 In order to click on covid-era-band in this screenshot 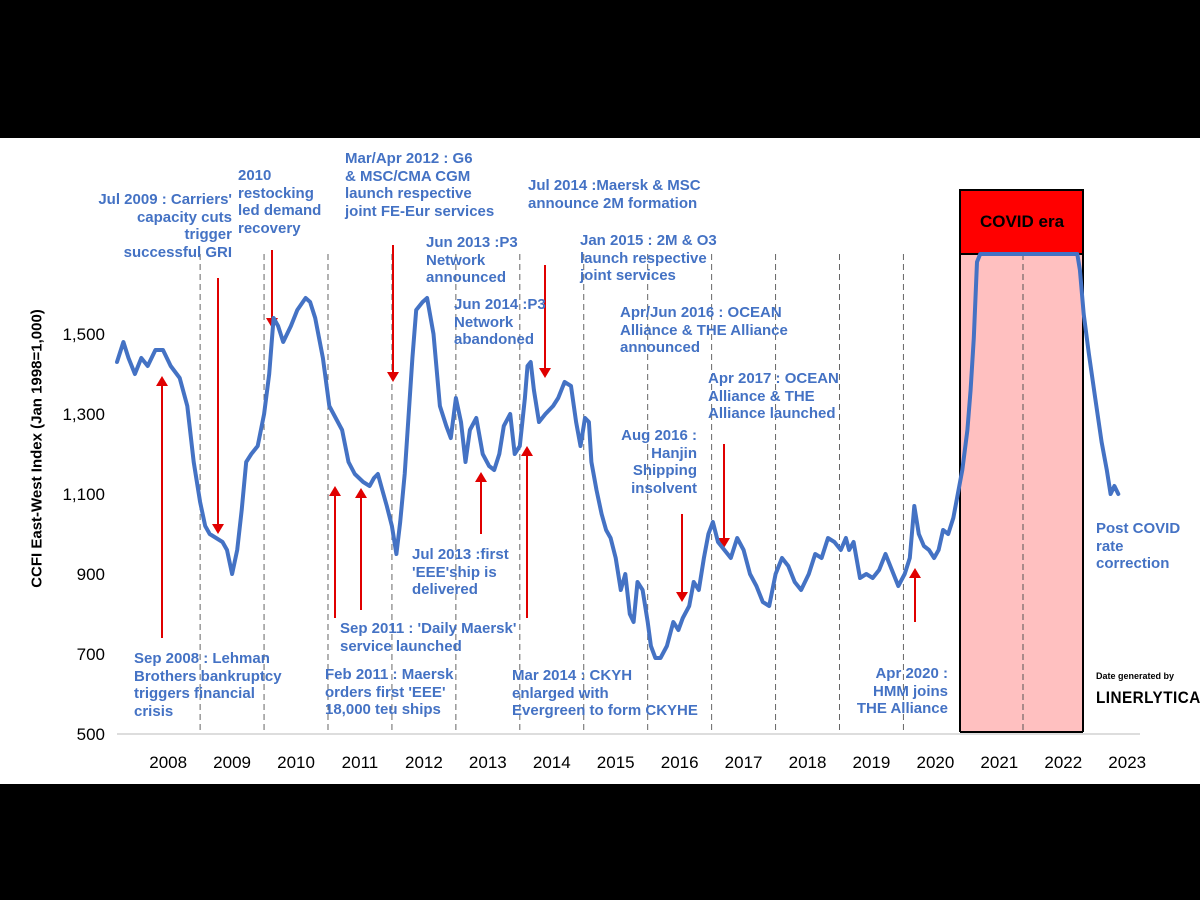, I will do `click(1021, 493)`.